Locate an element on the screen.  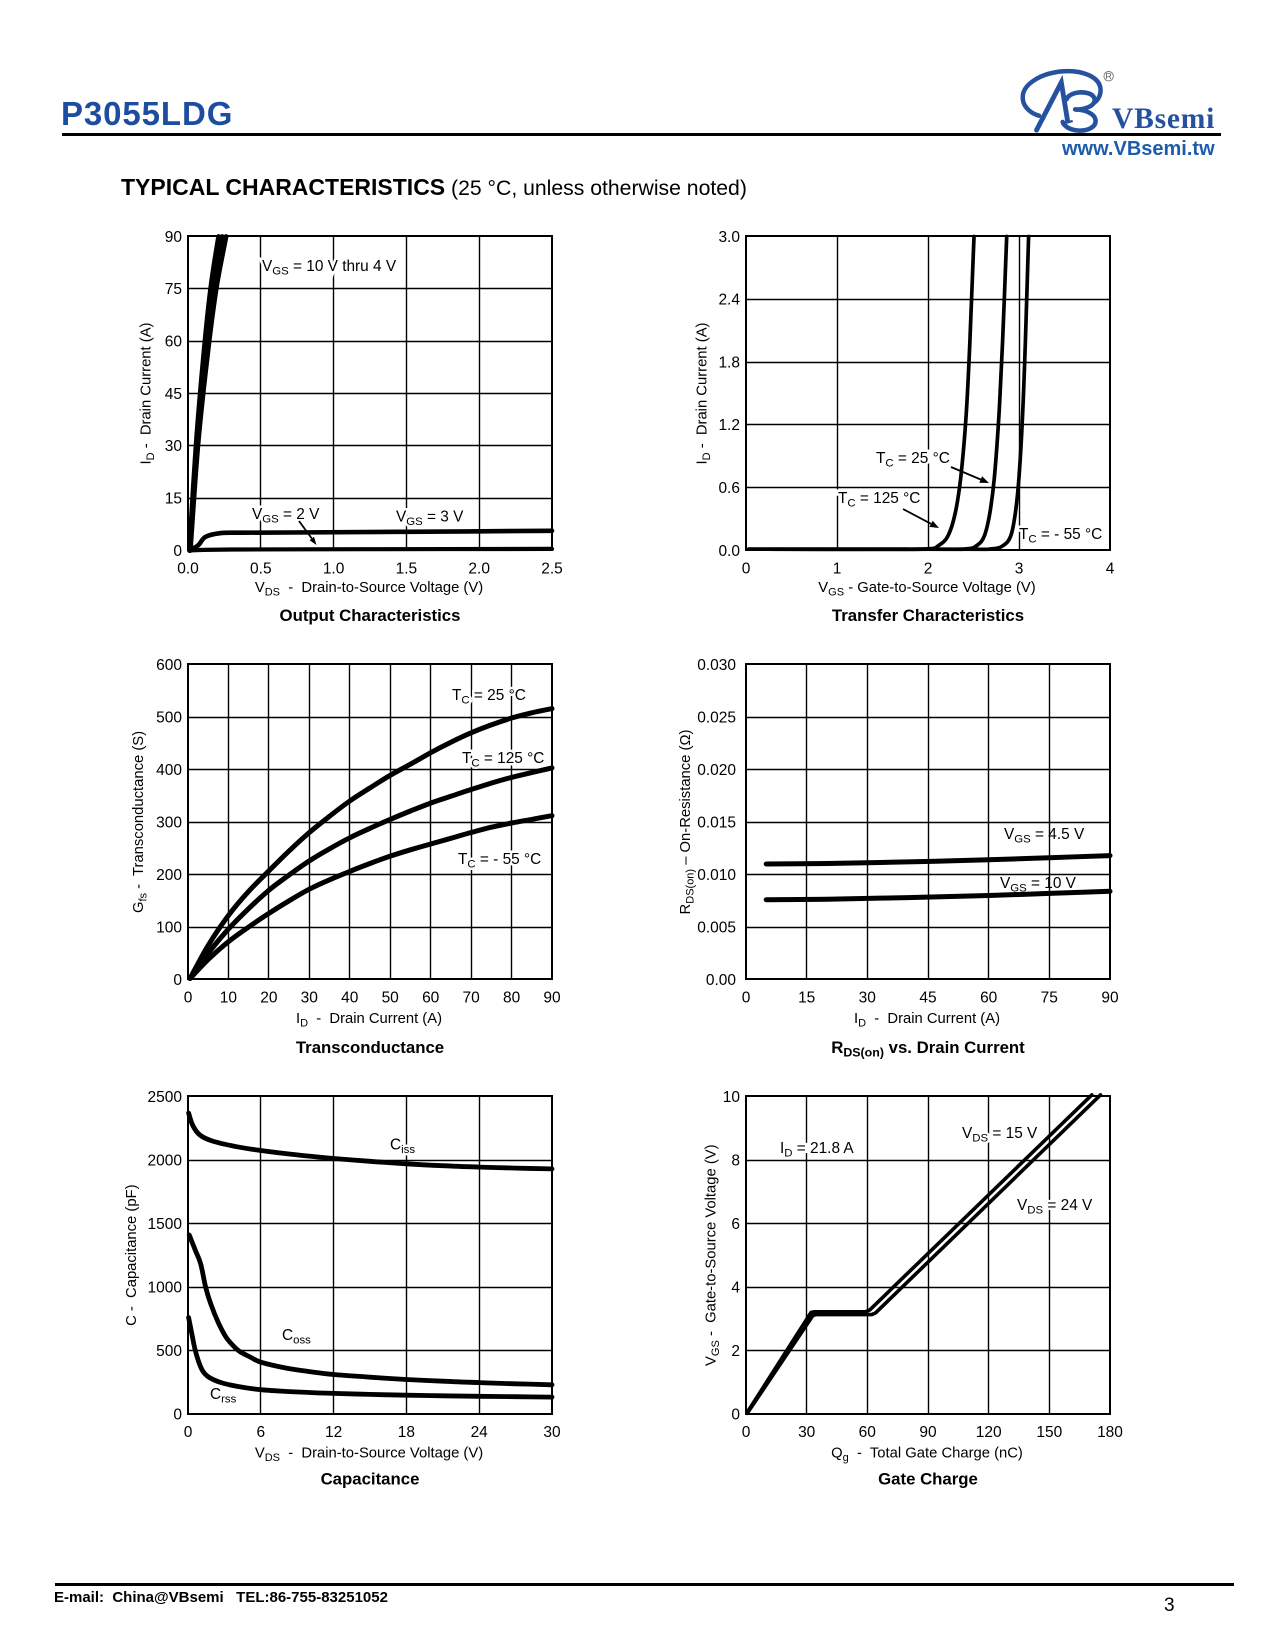
svg-text: VGS​ = 10 V thru 4 V is located at coordinates (329, 268).